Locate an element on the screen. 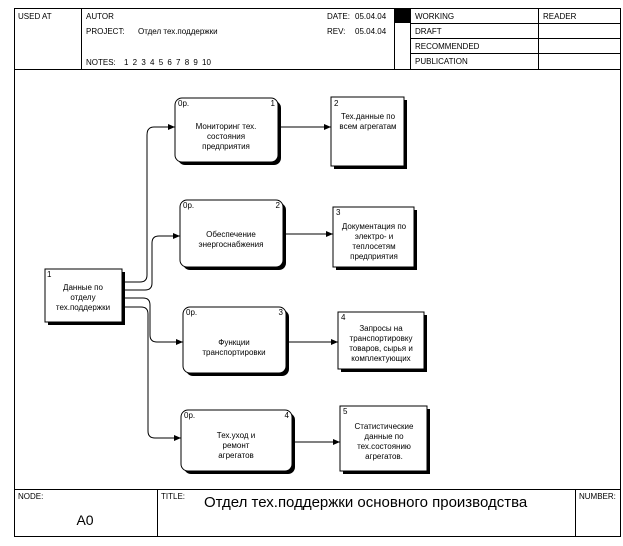  output-3-label-line-3: товаров, сырья и is located at coordinates (381, 348).